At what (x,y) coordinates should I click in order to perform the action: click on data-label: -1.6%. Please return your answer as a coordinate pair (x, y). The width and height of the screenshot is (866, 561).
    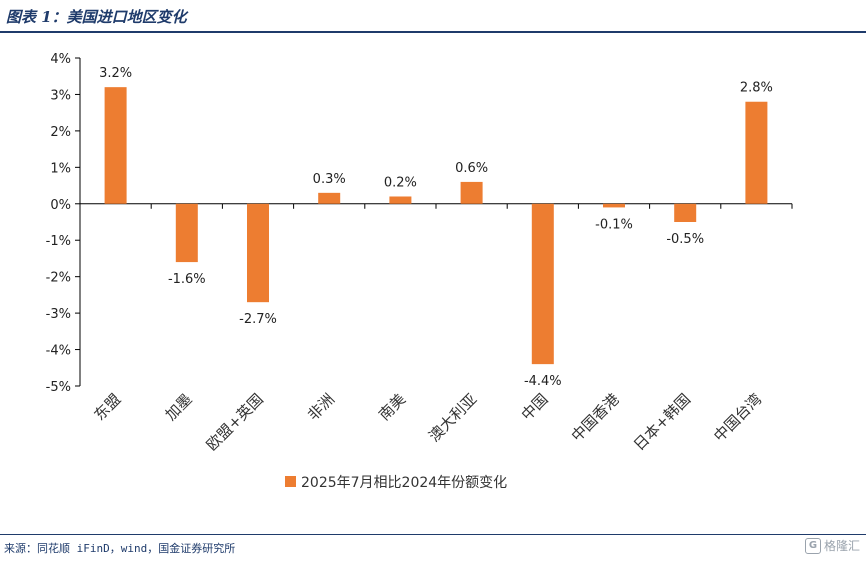
    Looking at the image, I should click on (187, 279).